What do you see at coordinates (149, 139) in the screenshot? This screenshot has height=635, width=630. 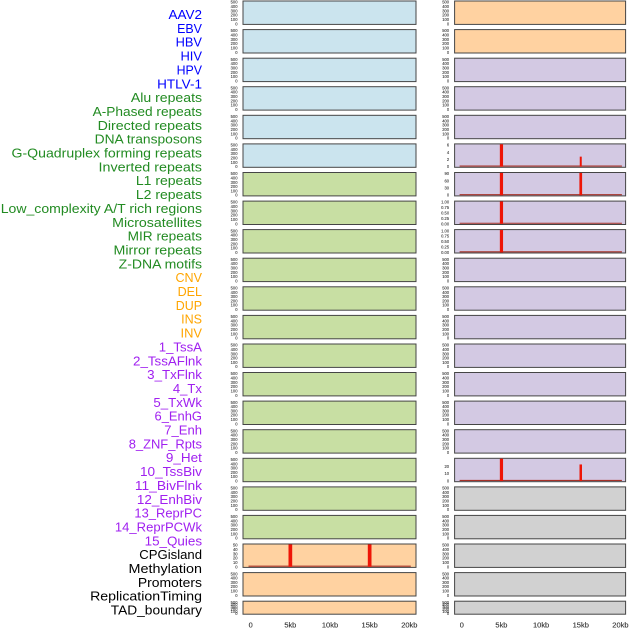 I see `svg-text: DNA transposons` at bounding box center [149, 139].